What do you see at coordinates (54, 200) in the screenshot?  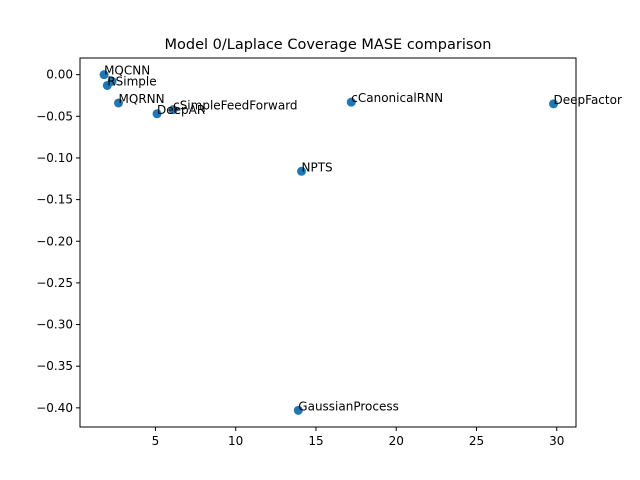 I see `y-tick-label: −0.15` at bounding box center [54, 200].